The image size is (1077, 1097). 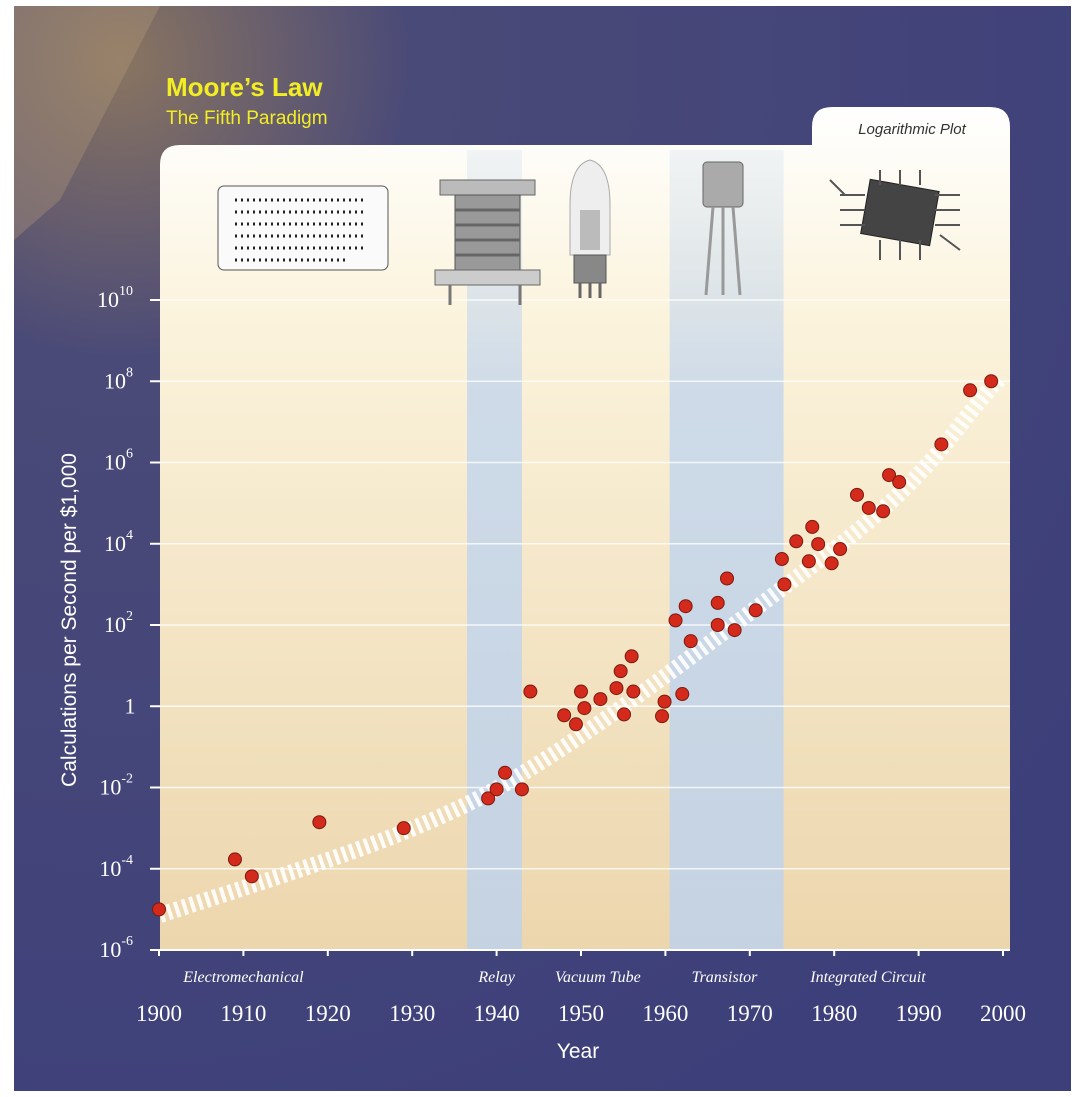 I want to click on y-tick-label: 10⁸, so click(x=118, y=379).